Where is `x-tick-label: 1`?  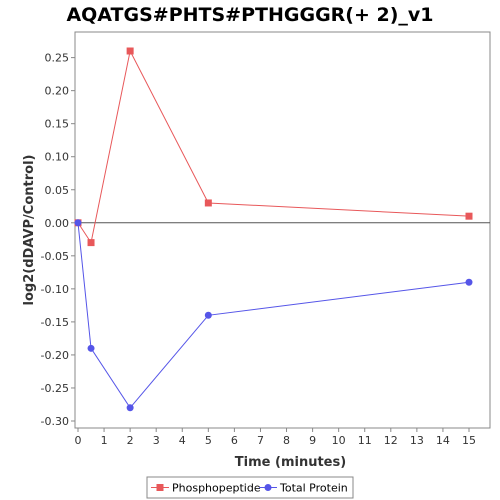 x-tick-label: 1 is located at coordinates (104, 440).